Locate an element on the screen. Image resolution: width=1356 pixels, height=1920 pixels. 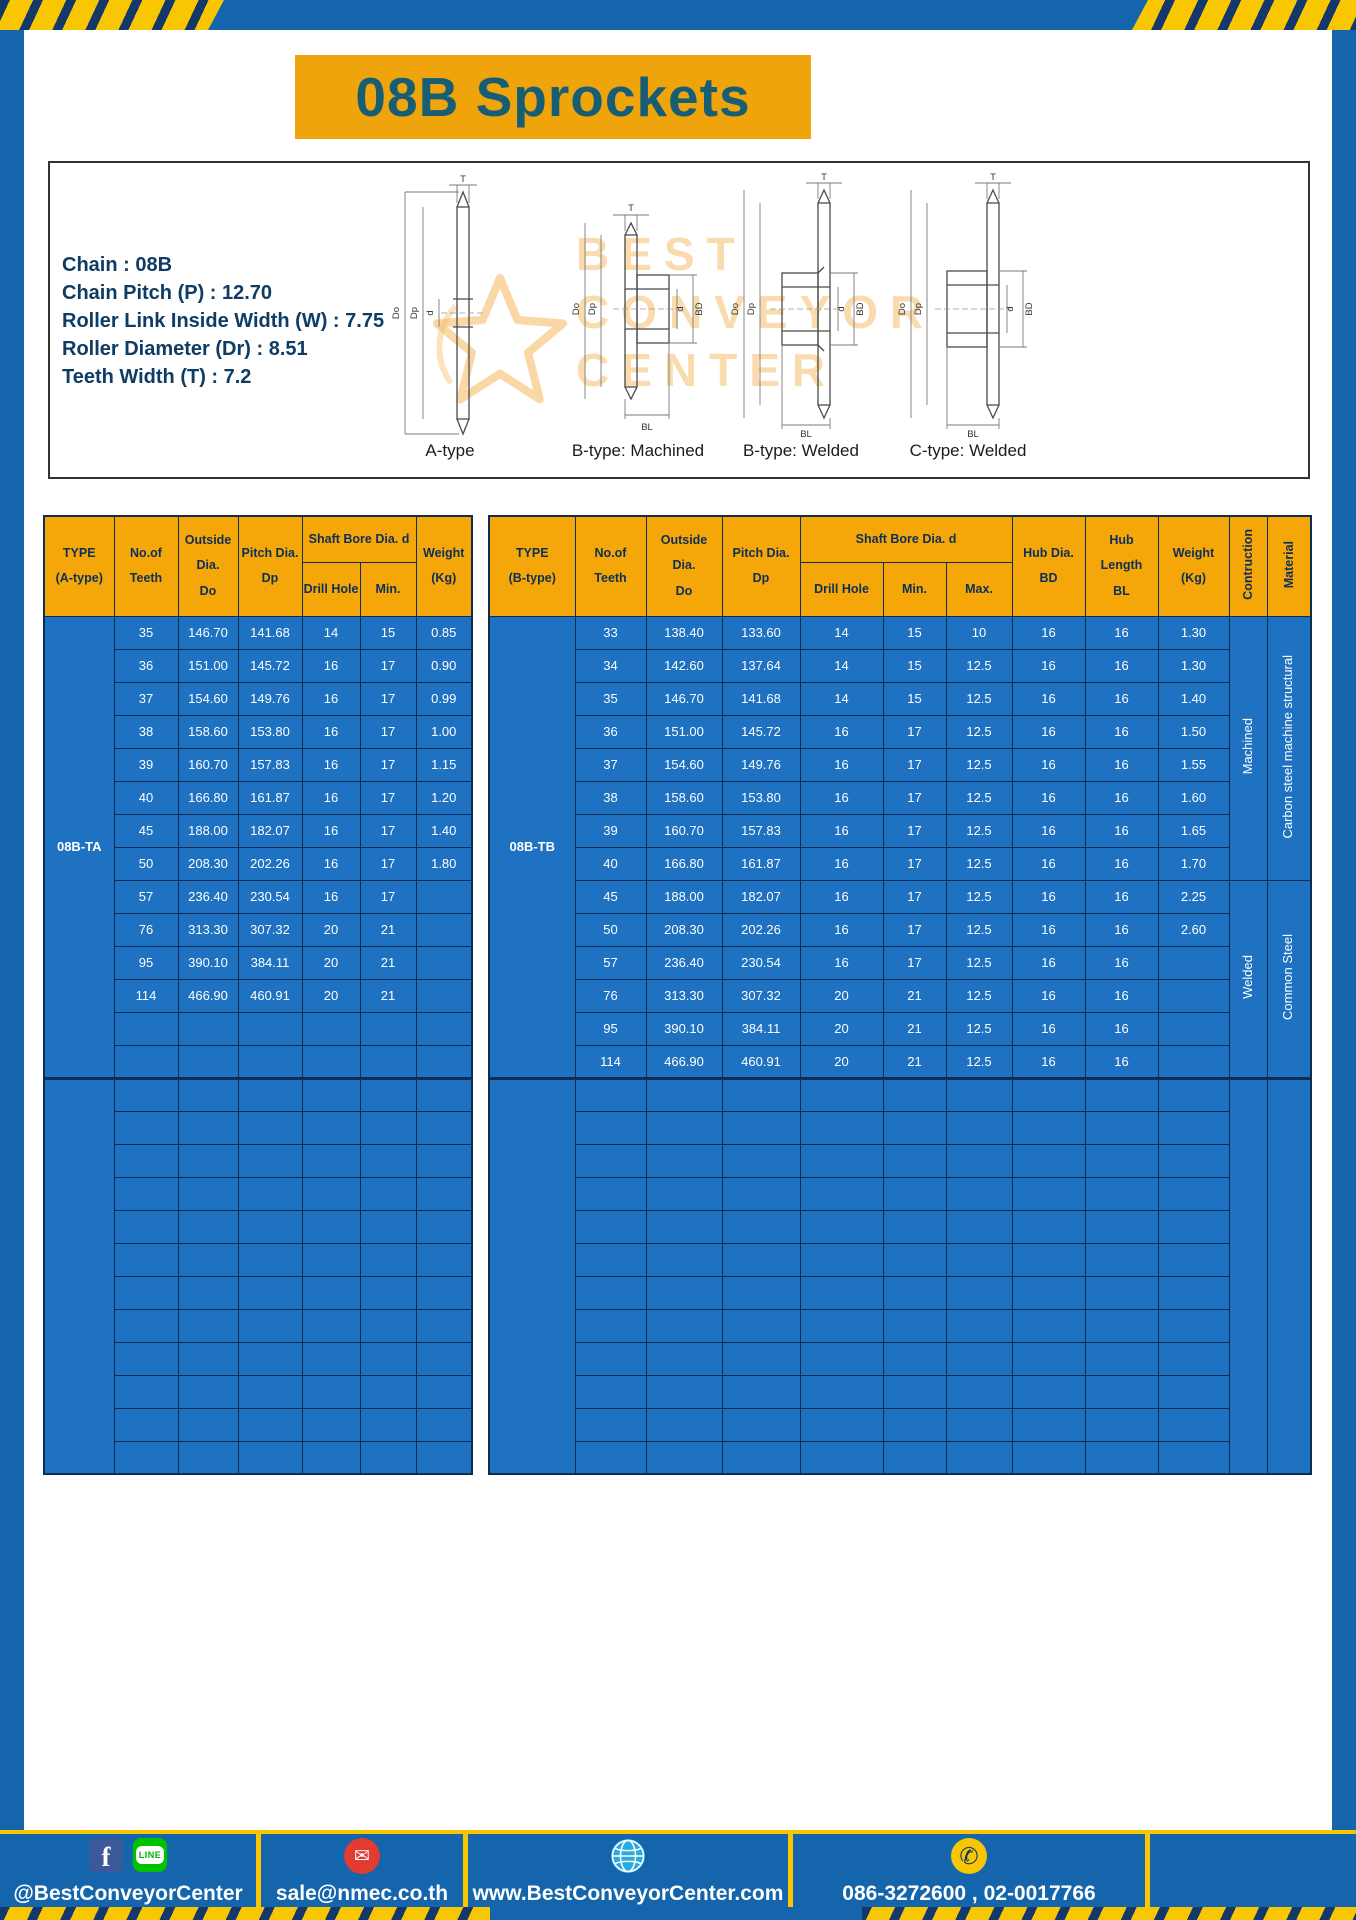
table-cell: 14 is located at coordinates (841, 632).